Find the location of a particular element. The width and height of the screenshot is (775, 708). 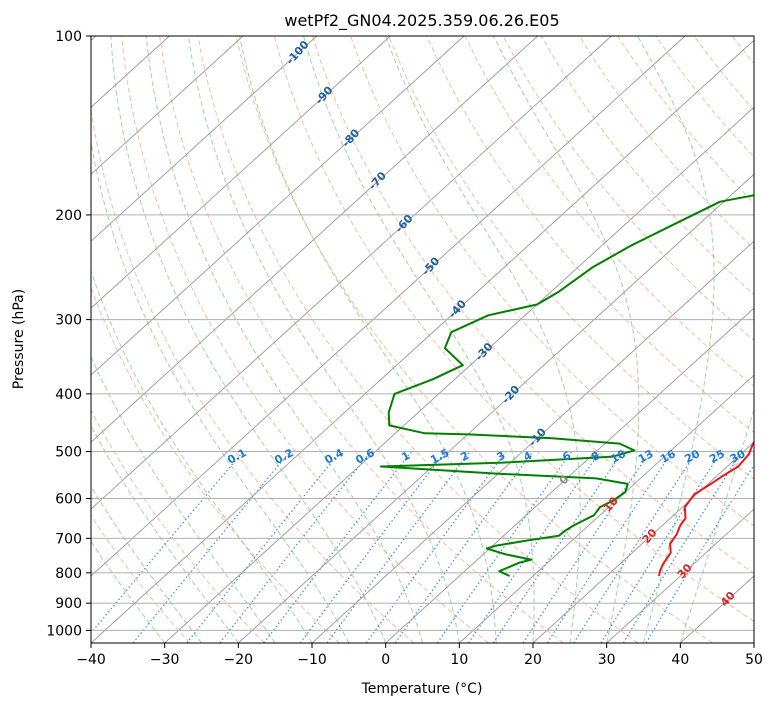

x-tick-label: −10 is located at coordinates (312, 660).